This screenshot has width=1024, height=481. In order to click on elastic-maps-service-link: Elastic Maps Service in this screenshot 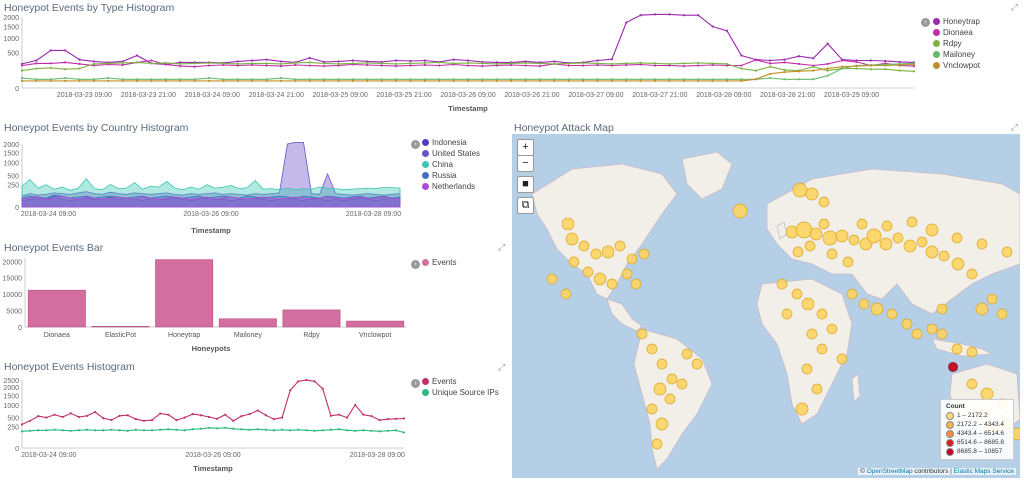, I will do `click(983, 471)`.